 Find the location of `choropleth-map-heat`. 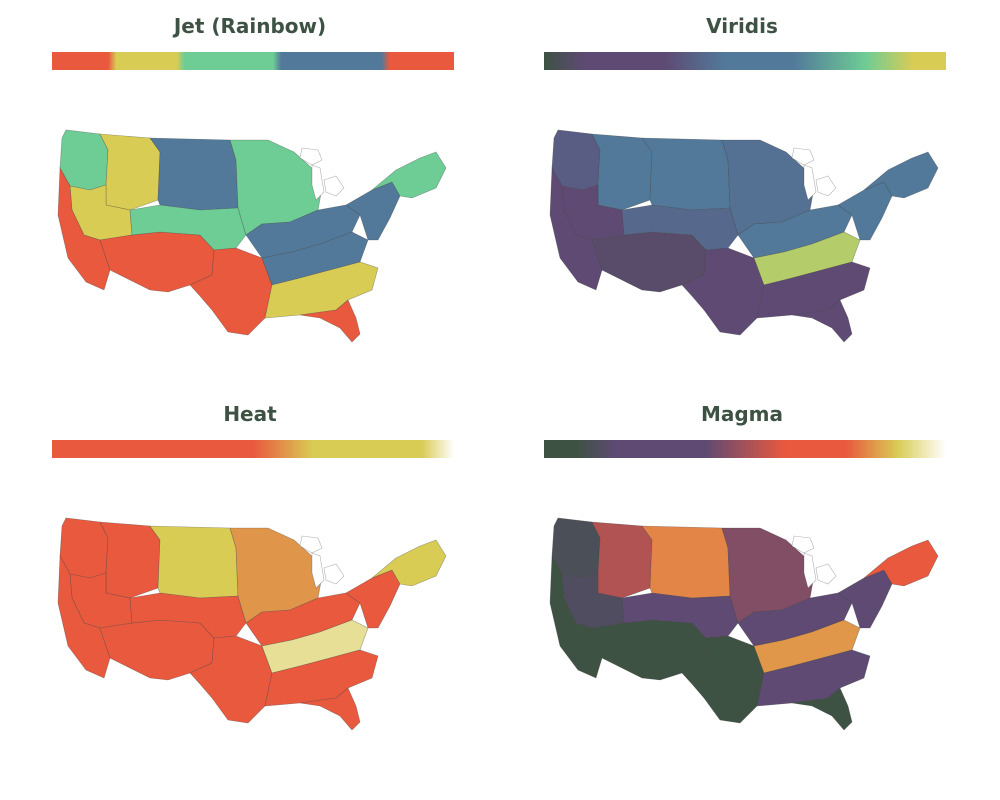

choropleth-map-heat is located at coordinates (252, 624).